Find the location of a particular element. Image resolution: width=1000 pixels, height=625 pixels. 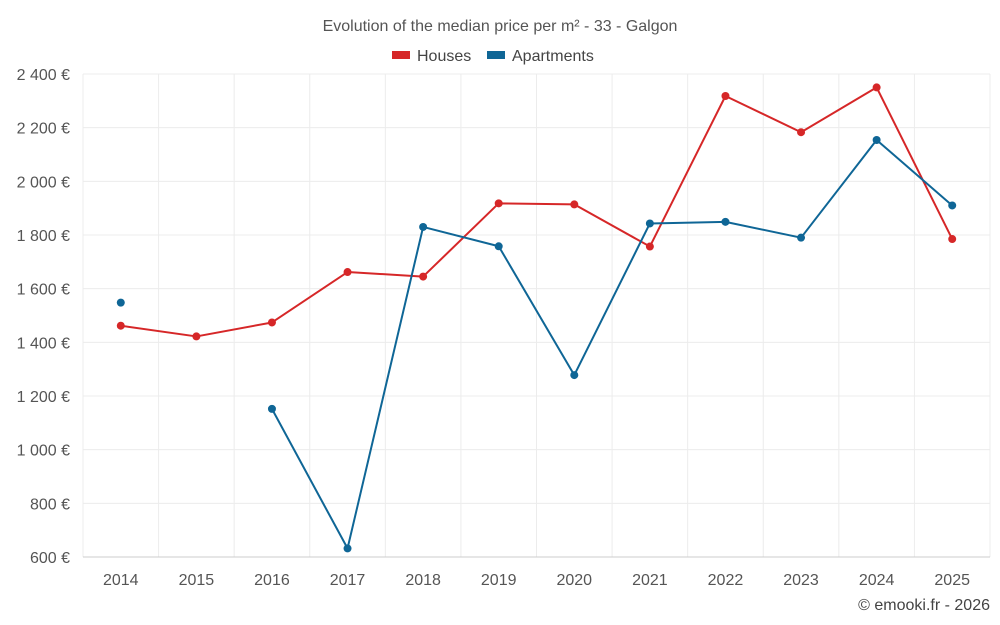

data-point-houses-2016 is located at coordinates (271, 322).